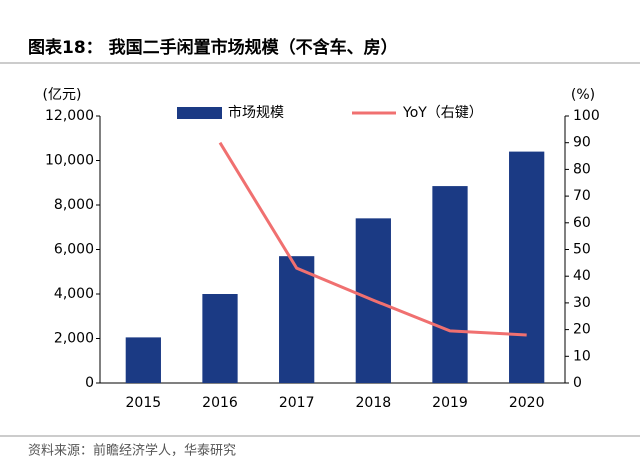 The height and width of the screenshot is (470, 640). Describe the element at coordinates (69, 161) in the screenshot. I see `y-tick-label: 10,000` at that location.